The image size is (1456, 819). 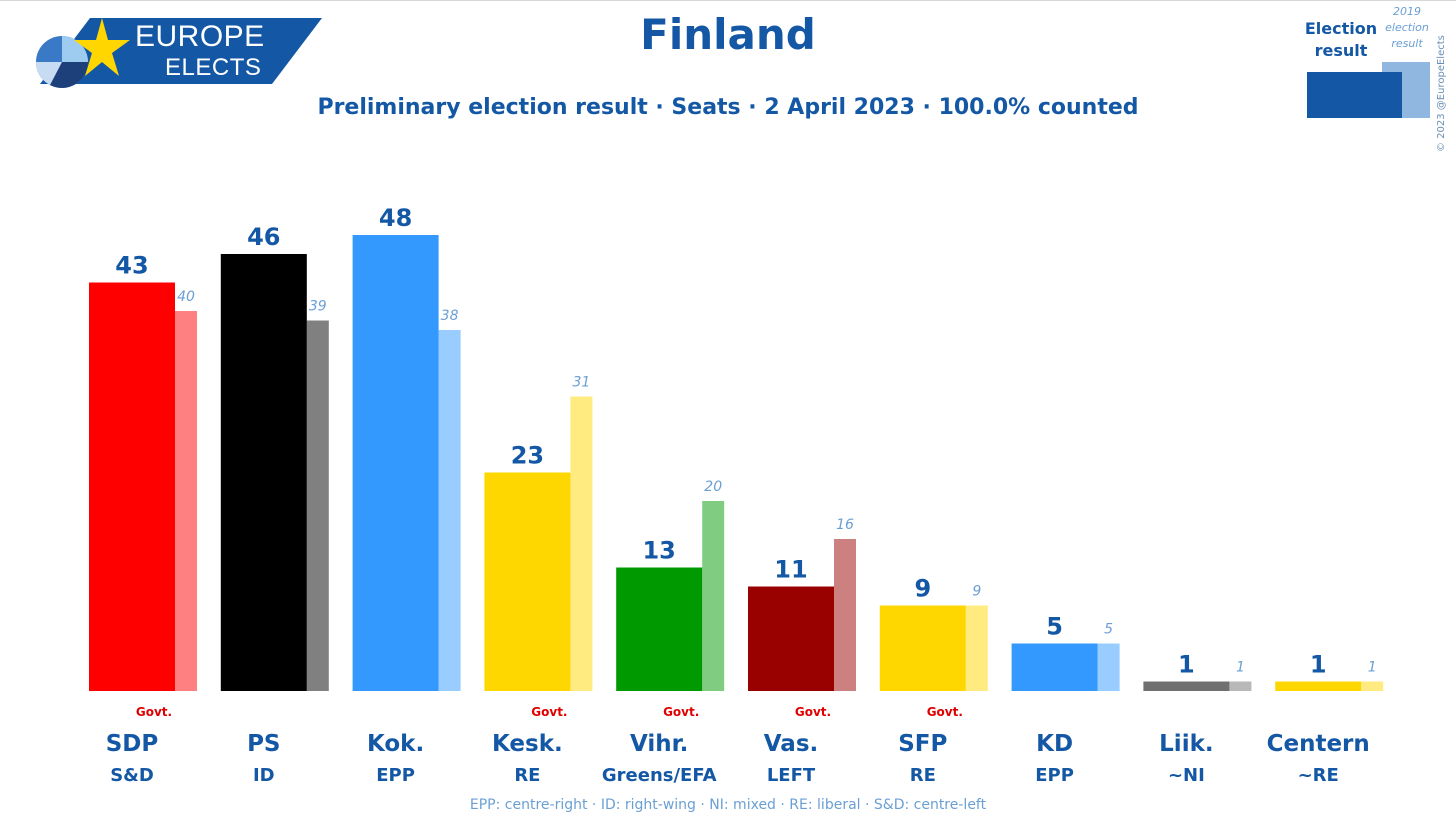 I want to click on logo-line2: ELECTS, so click(x=213, y=67).